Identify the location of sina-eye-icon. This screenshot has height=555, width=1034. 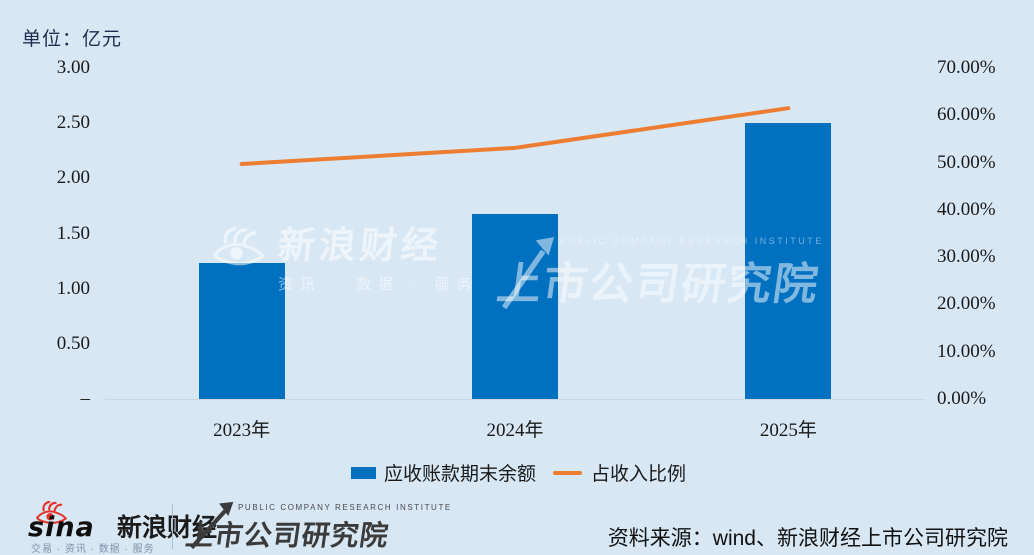
(51, 515).